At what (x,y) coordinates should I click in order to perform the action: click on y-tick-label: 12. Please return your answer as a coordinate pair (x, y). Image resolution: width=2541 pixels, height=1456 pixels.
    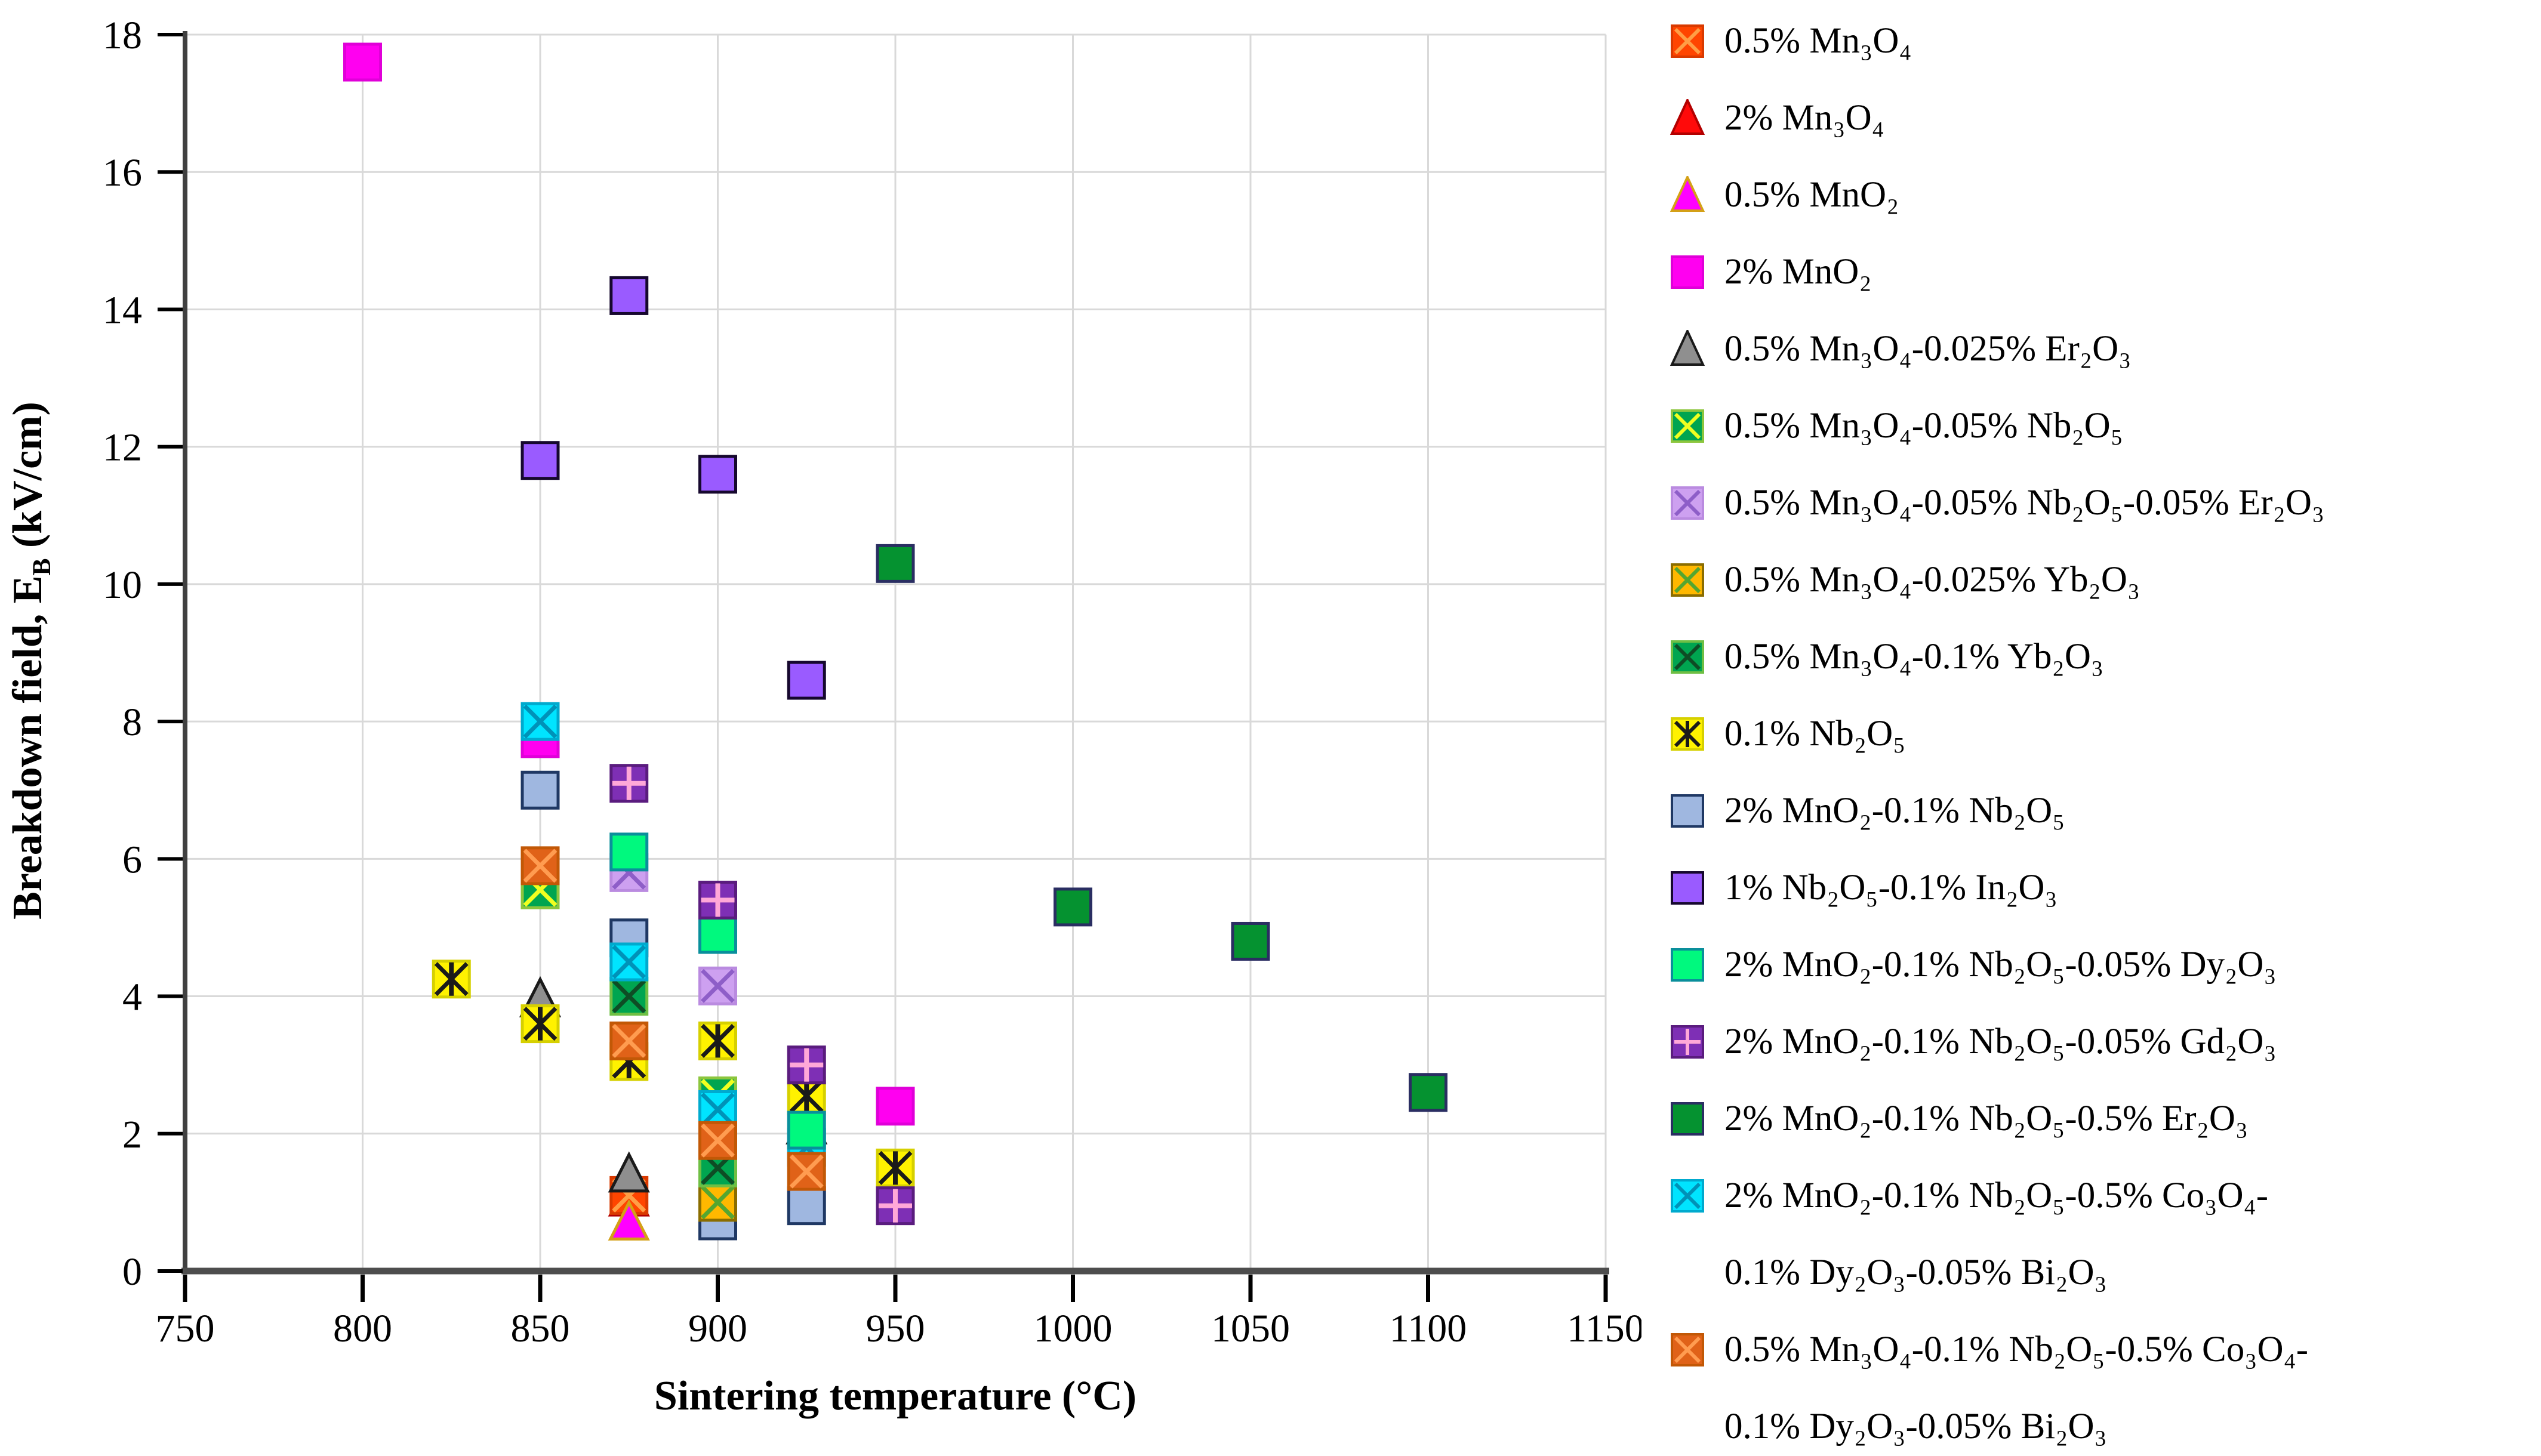
    Looking at the image, I should click on (122, 448).